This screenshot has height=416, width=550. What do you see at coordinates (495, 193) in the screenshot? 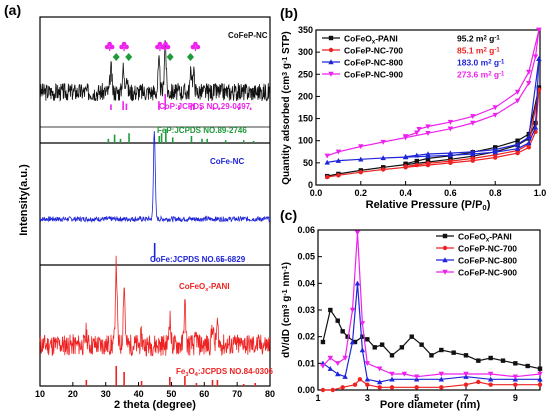
I see `x-tick-label: 0.8` at bounding box center [495, 193].